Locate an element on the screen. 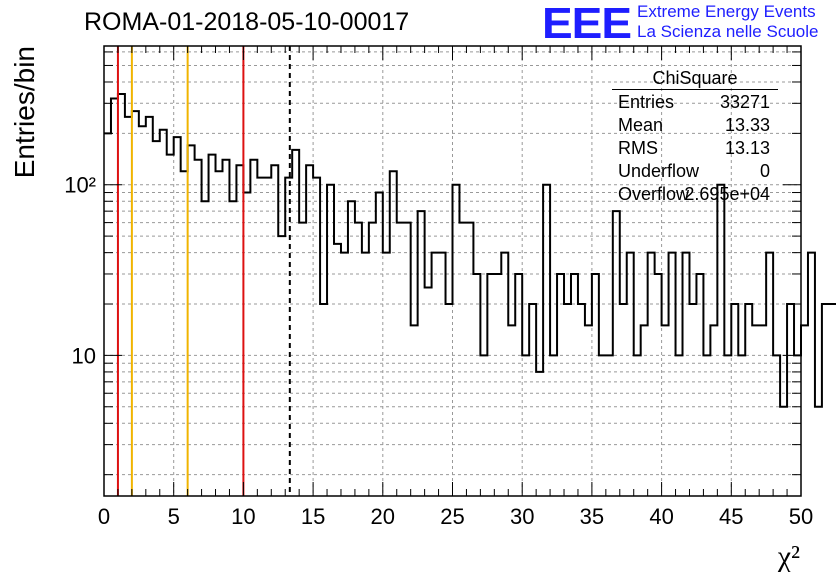 The image size is (836, 572). stats-title: ChiSquare is located at coordinates (695, 78).